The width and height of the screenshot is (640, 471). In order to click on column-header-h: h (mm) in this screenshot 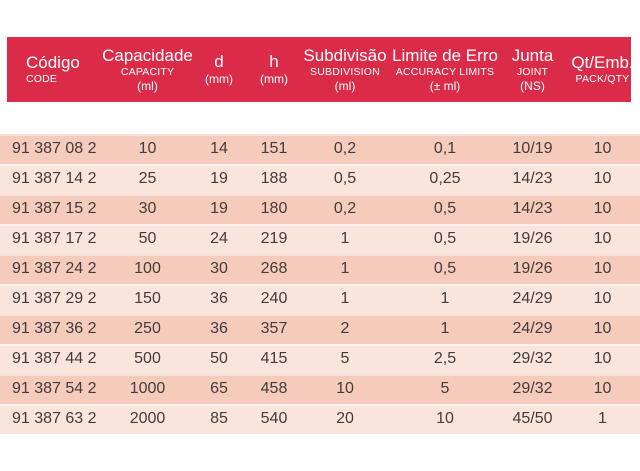, I will do `click(274, 69)`.